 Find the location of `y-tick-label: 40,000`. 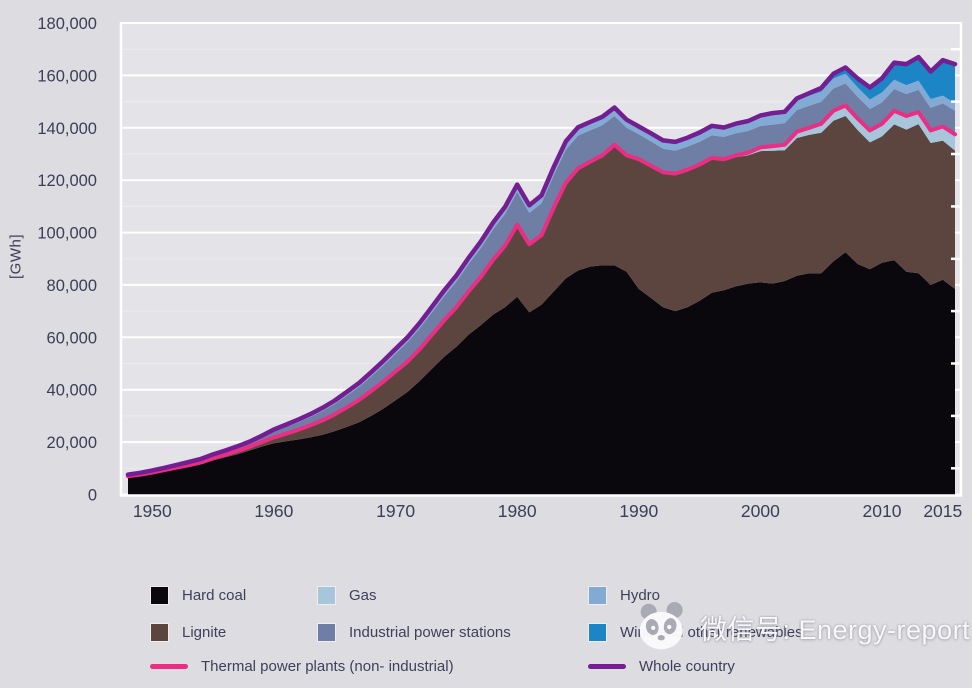

y-tick-label: 40,000 is located at coordinates (72, 391).